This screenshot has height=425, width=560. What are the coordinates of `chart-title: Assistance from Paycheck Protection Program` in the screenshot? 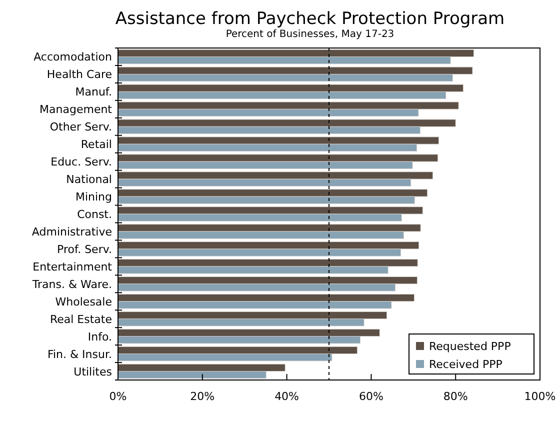 It's located at (310, 19).